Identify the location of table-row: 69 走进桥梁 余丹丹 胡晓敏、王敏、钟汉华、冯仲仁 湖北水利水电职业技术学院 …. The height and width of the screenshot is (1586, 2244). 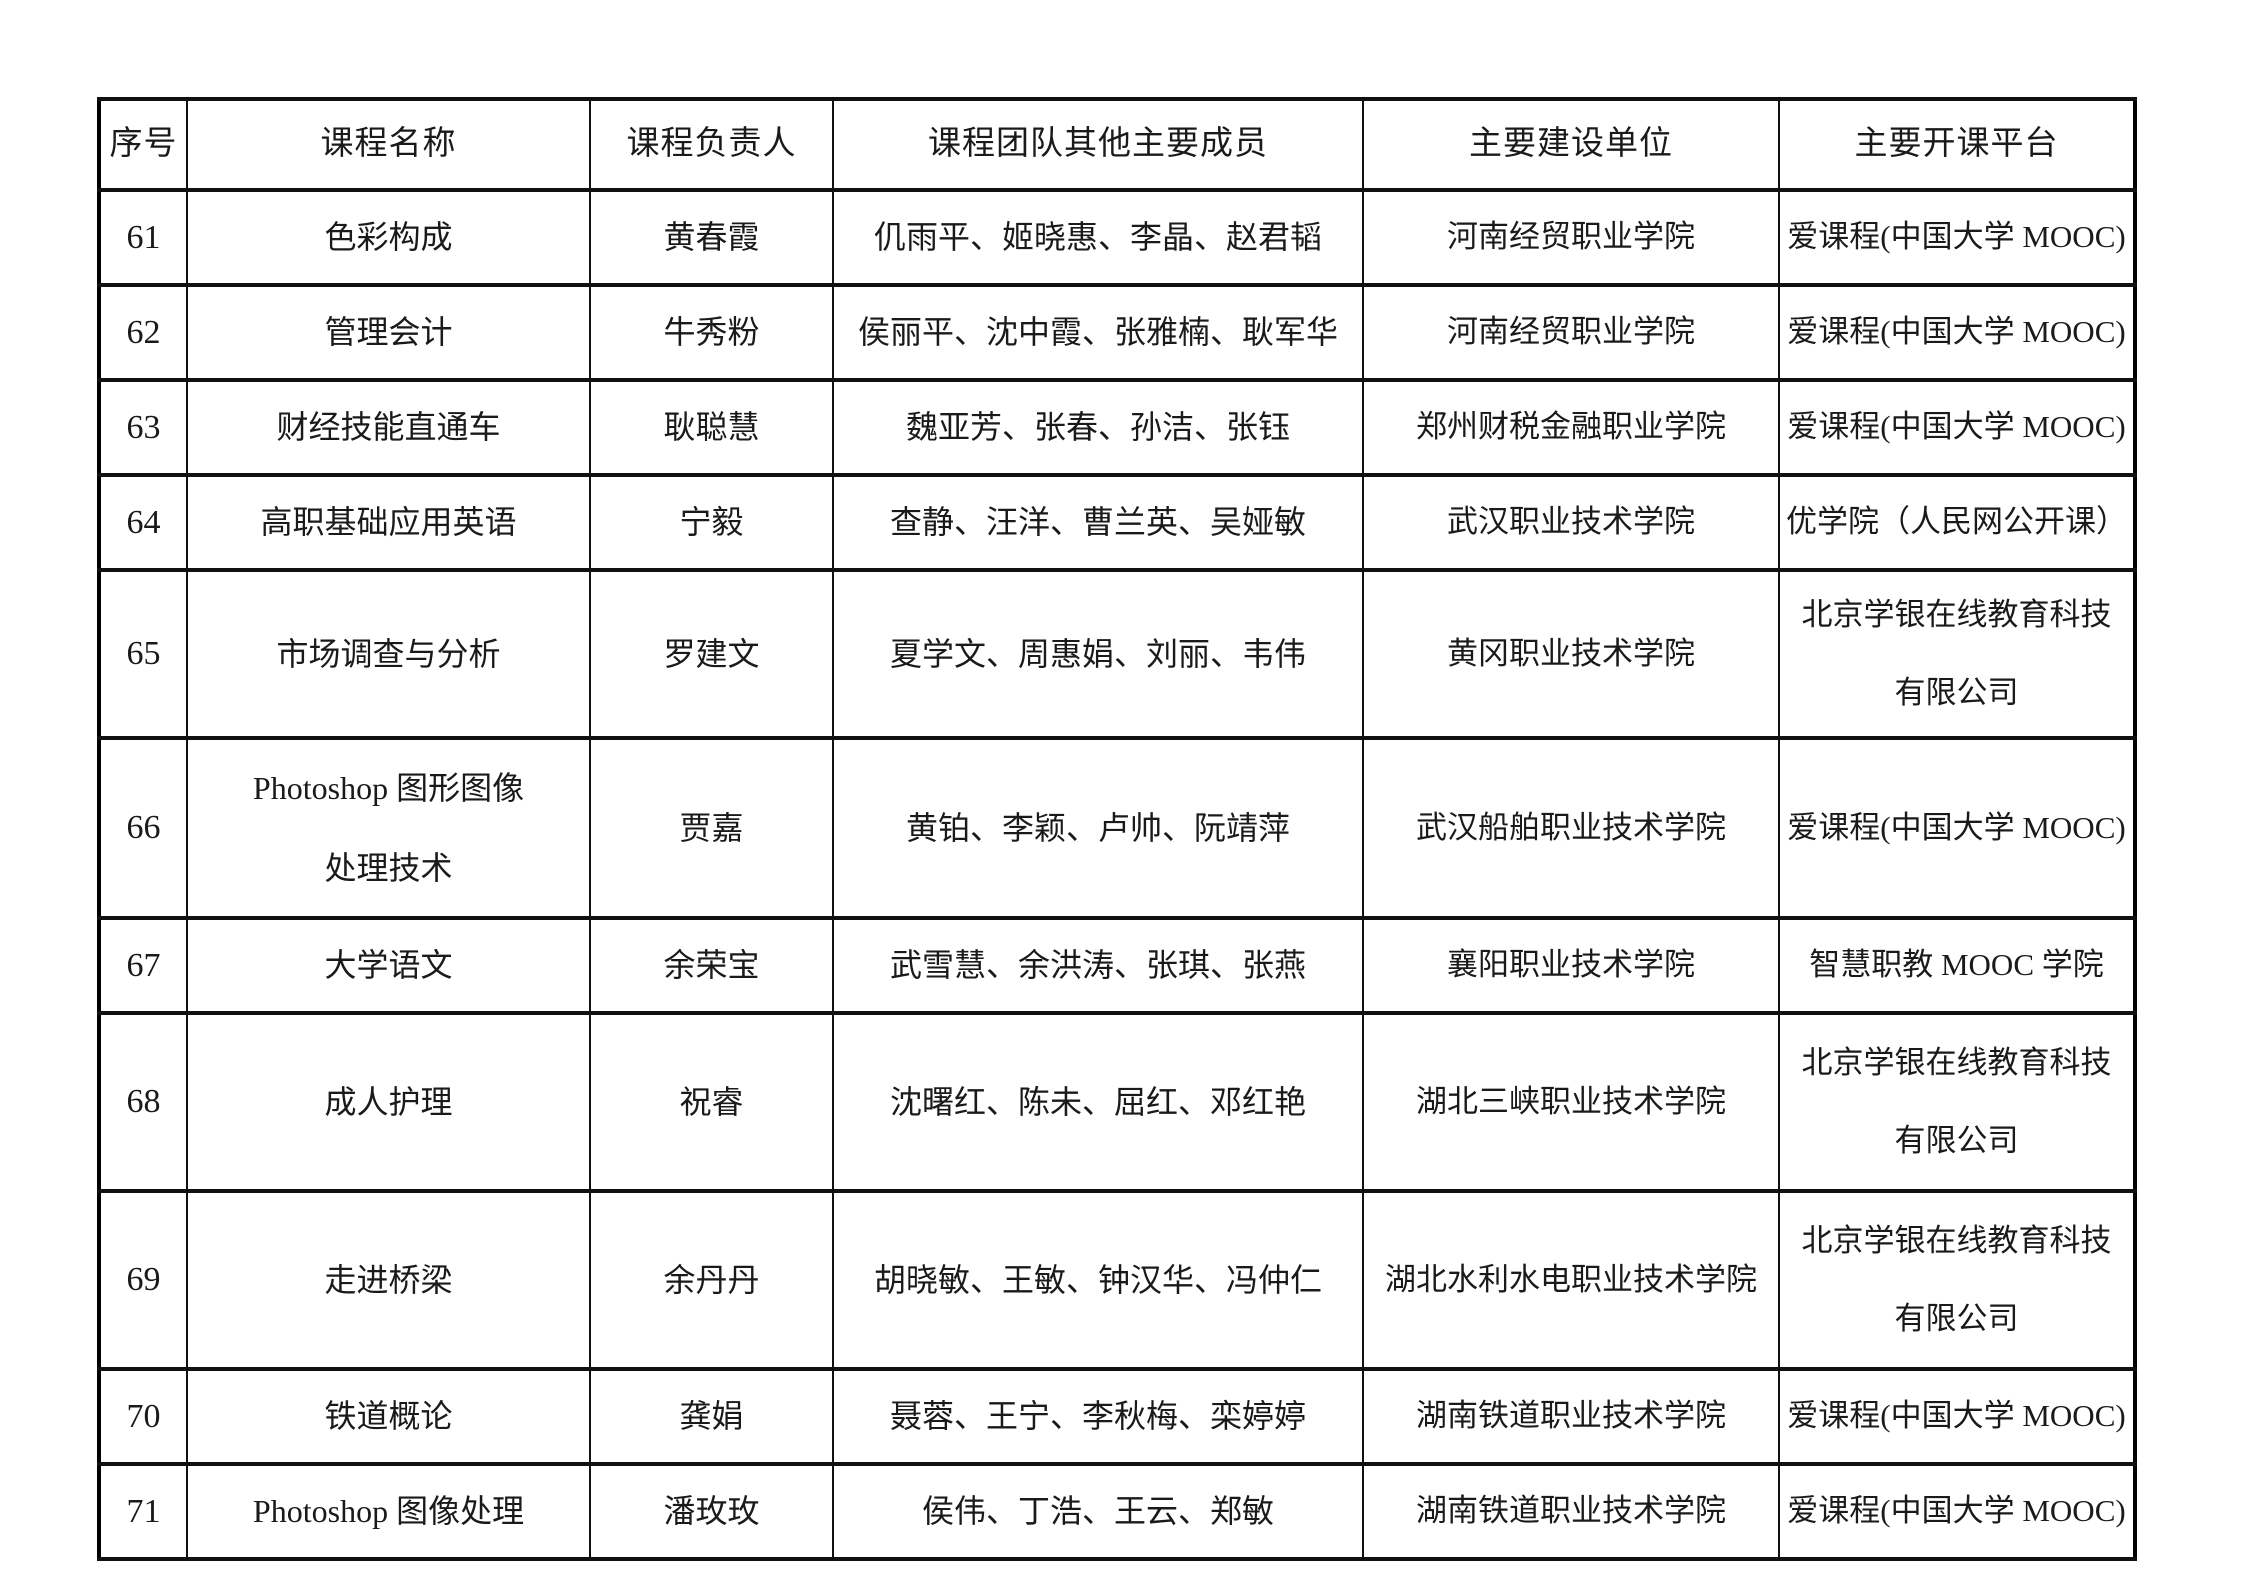
(1117, 1279).